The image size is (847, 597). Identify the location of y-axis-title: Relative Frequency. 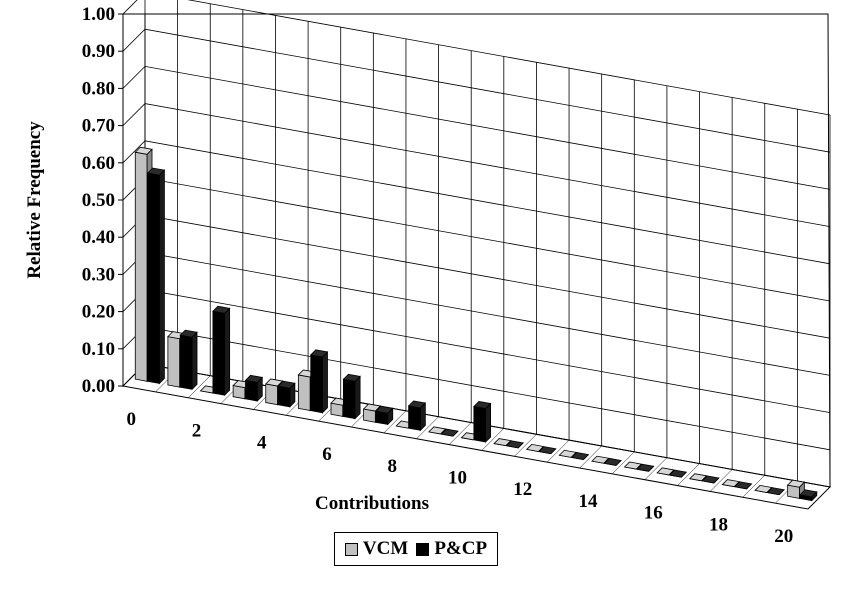
(34, 200).